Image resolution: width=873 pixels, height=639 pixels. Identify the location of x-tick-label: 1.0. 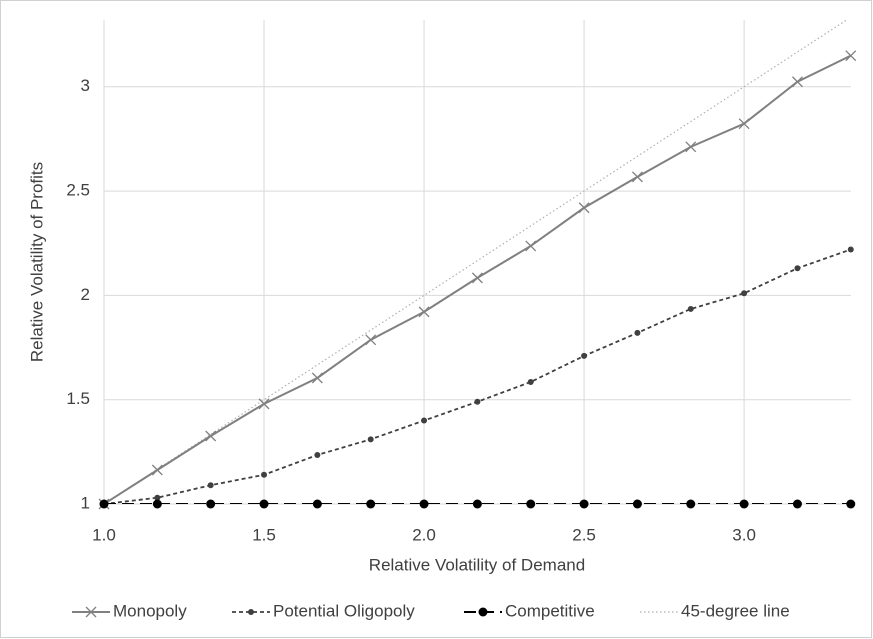
(104, 534).